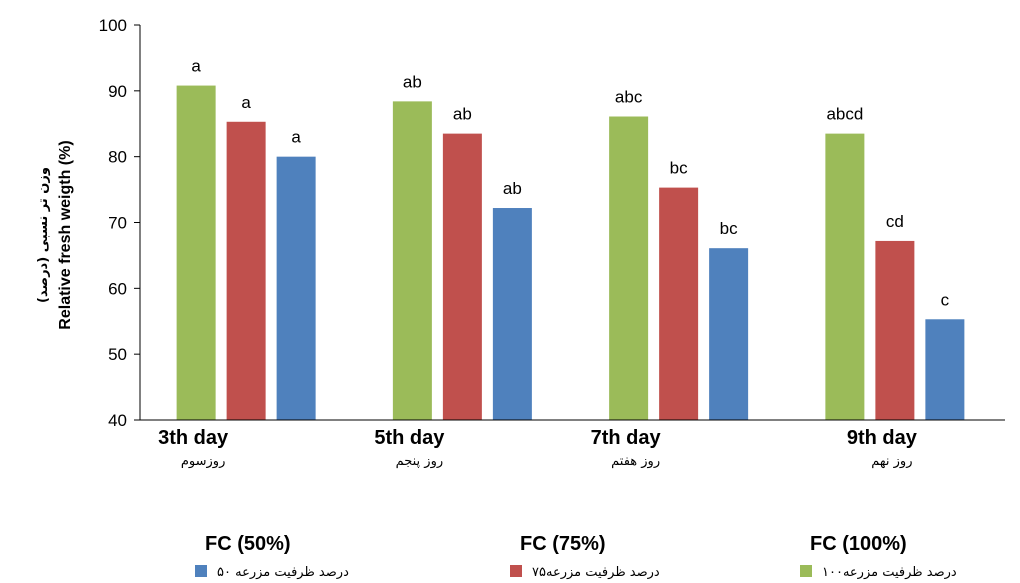 This screenshot has height=583, width=1020. Describe the element at coordinates (203, 461) in the screenshot. I see `x-tick-label-fa: روزسوم` at that location.